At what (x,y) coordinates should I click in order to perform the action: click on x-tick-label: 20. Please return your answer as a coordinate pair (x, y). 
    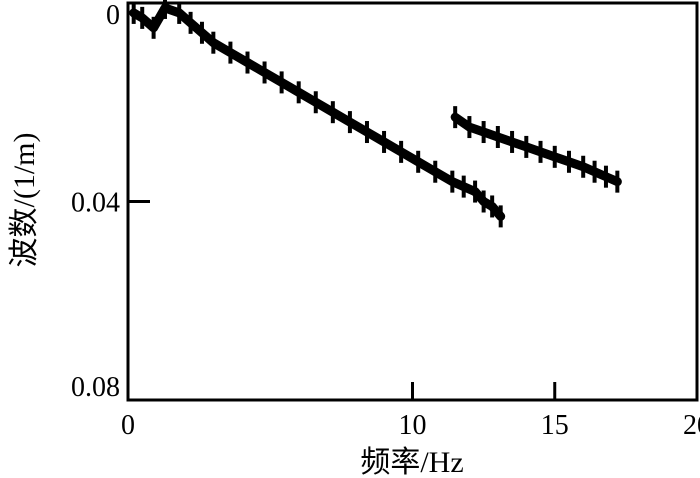
    Looking at the image, I should click on (691, 425).